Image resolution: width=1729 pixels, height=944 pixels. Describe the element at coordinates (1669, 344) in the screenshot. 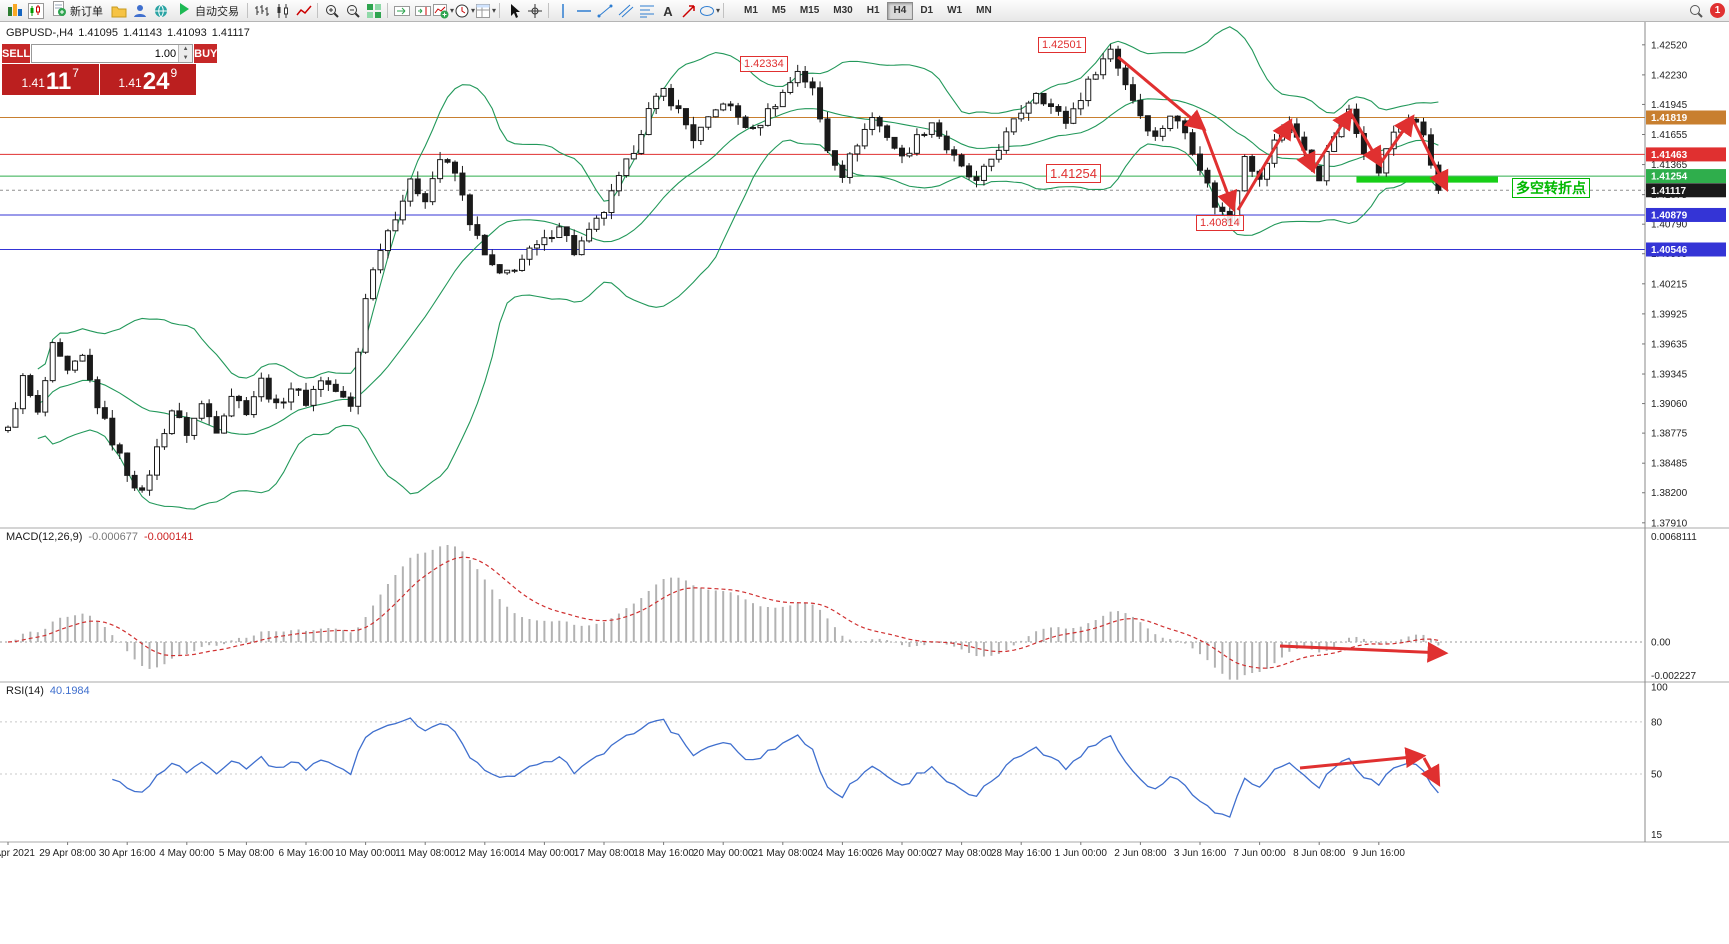

I see `price-axis-label: 1.39635` at that location.